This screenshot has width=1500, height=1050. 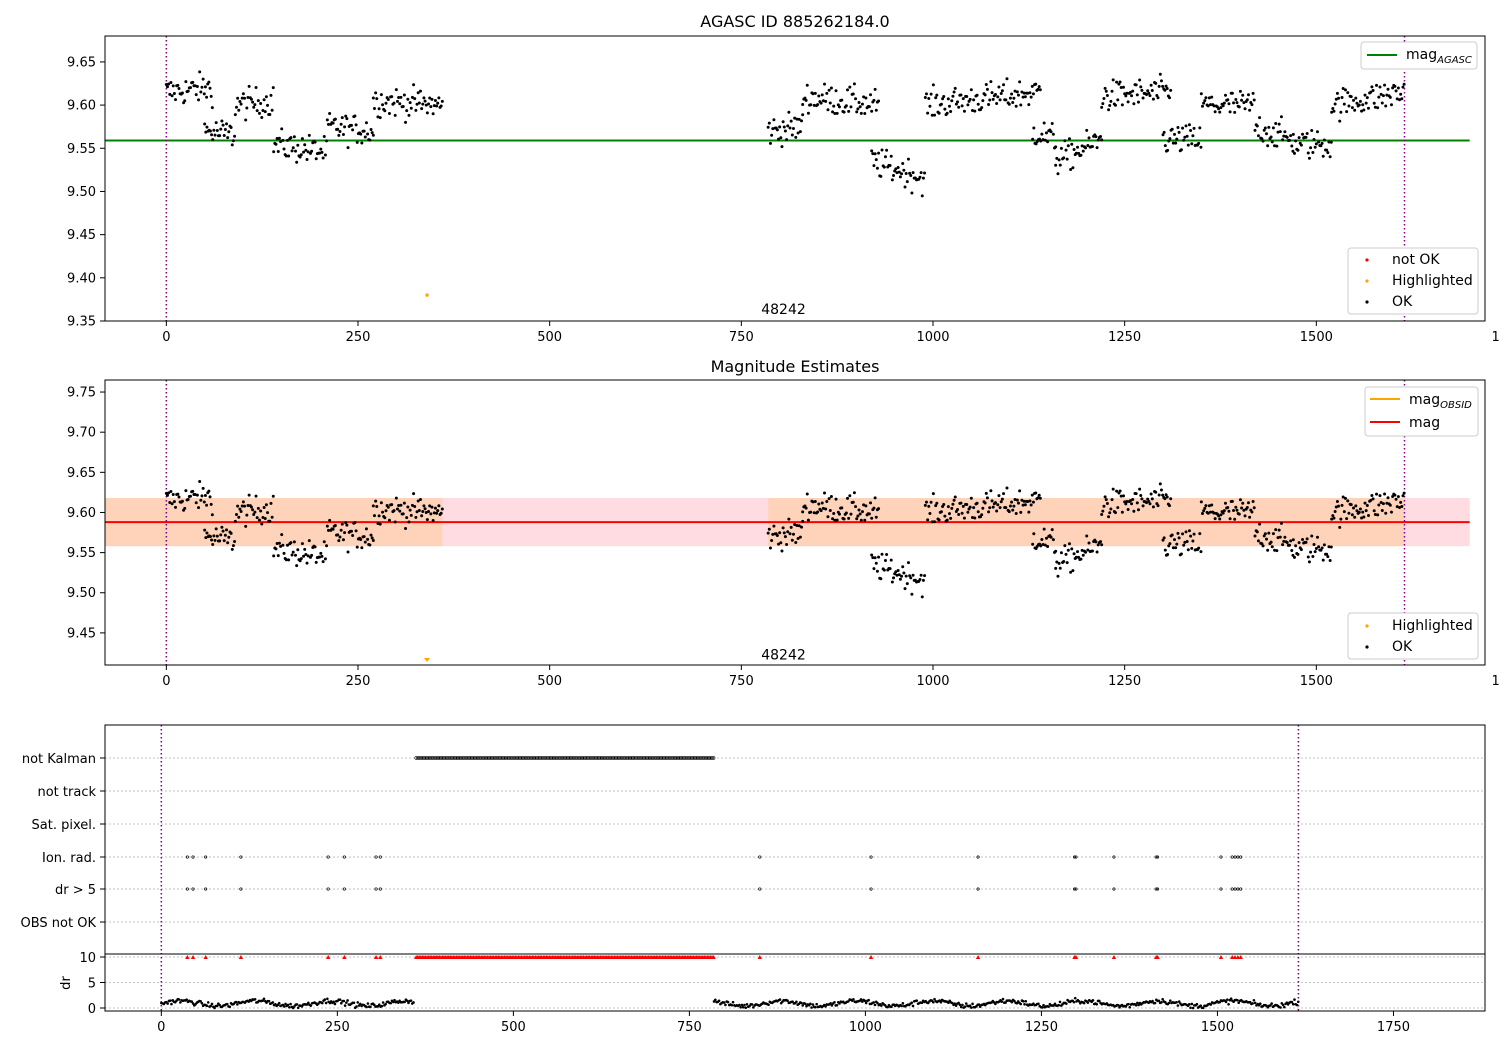 I want to click on ion-rad-flag, so click(x=187, y=857).